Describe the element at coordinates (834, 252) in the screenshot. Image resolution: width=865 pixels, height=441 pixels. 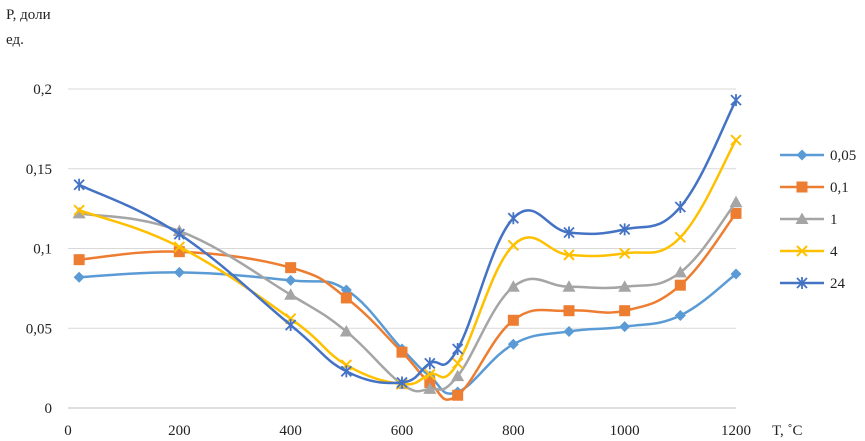
I see `legend-label: 4` at that location.